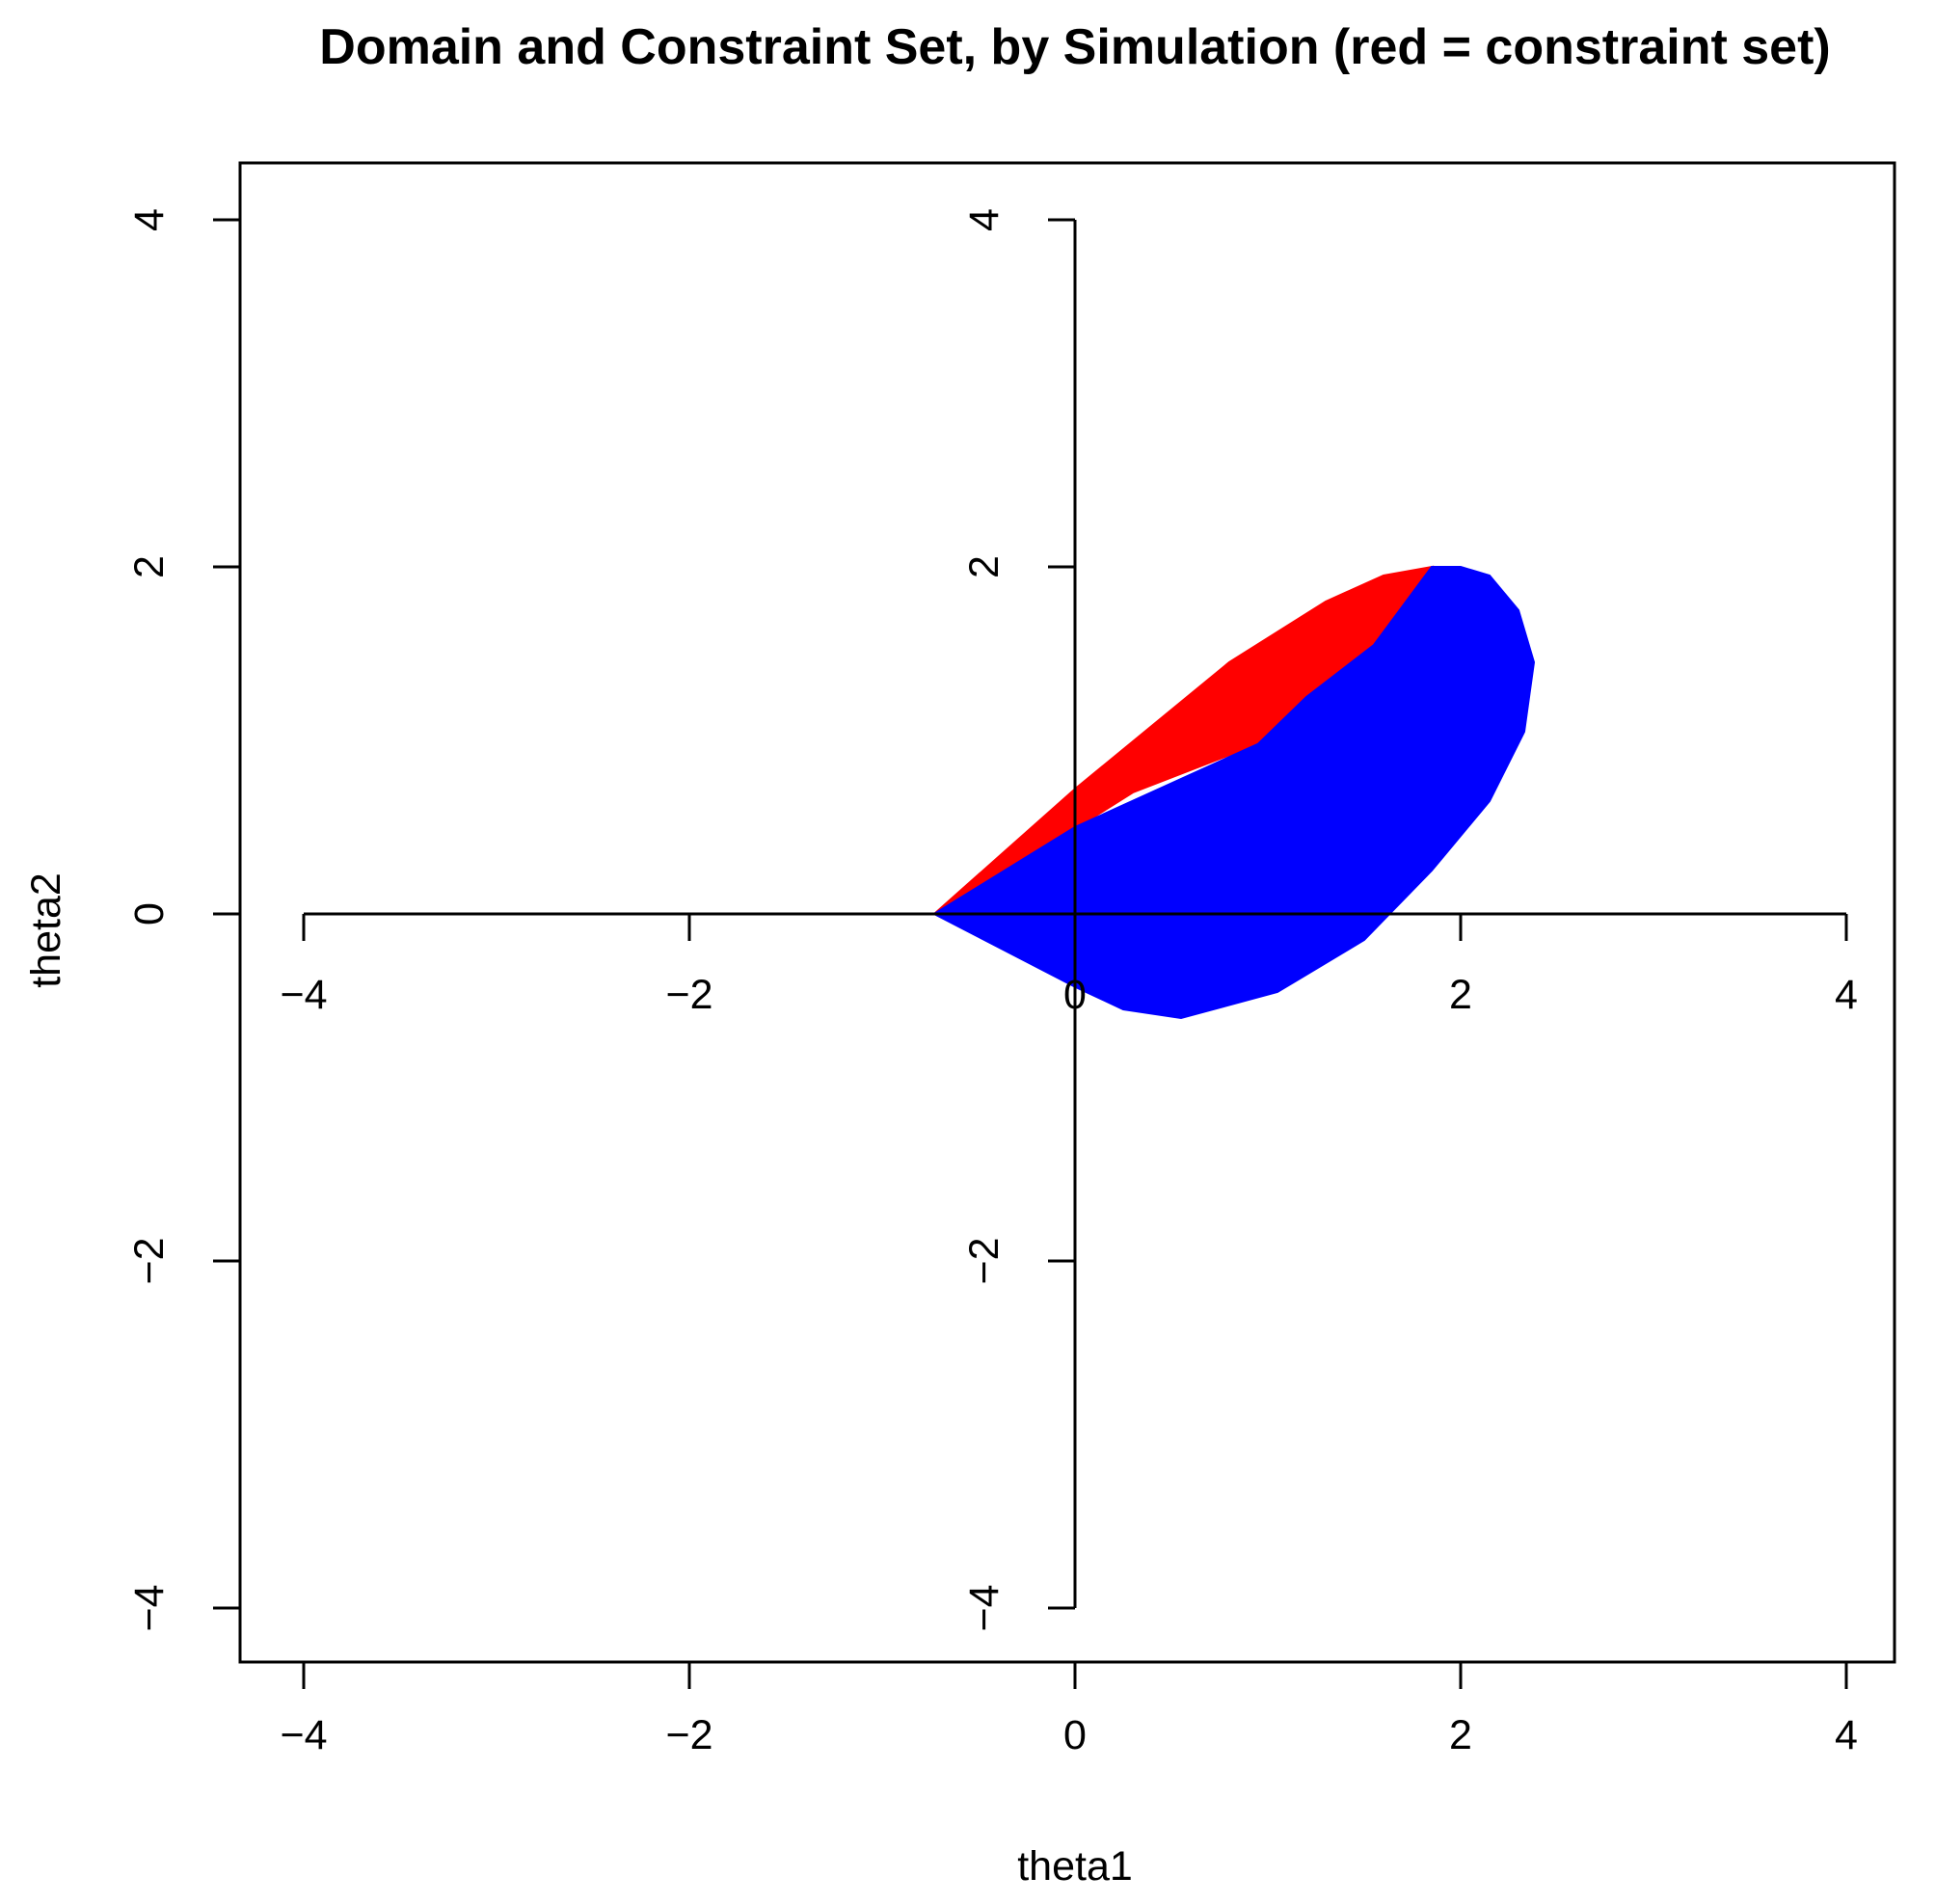 This screenshot has height=1904, width=1935. I want to click on outer-x-tick-label: −2, so click(689, 1735).